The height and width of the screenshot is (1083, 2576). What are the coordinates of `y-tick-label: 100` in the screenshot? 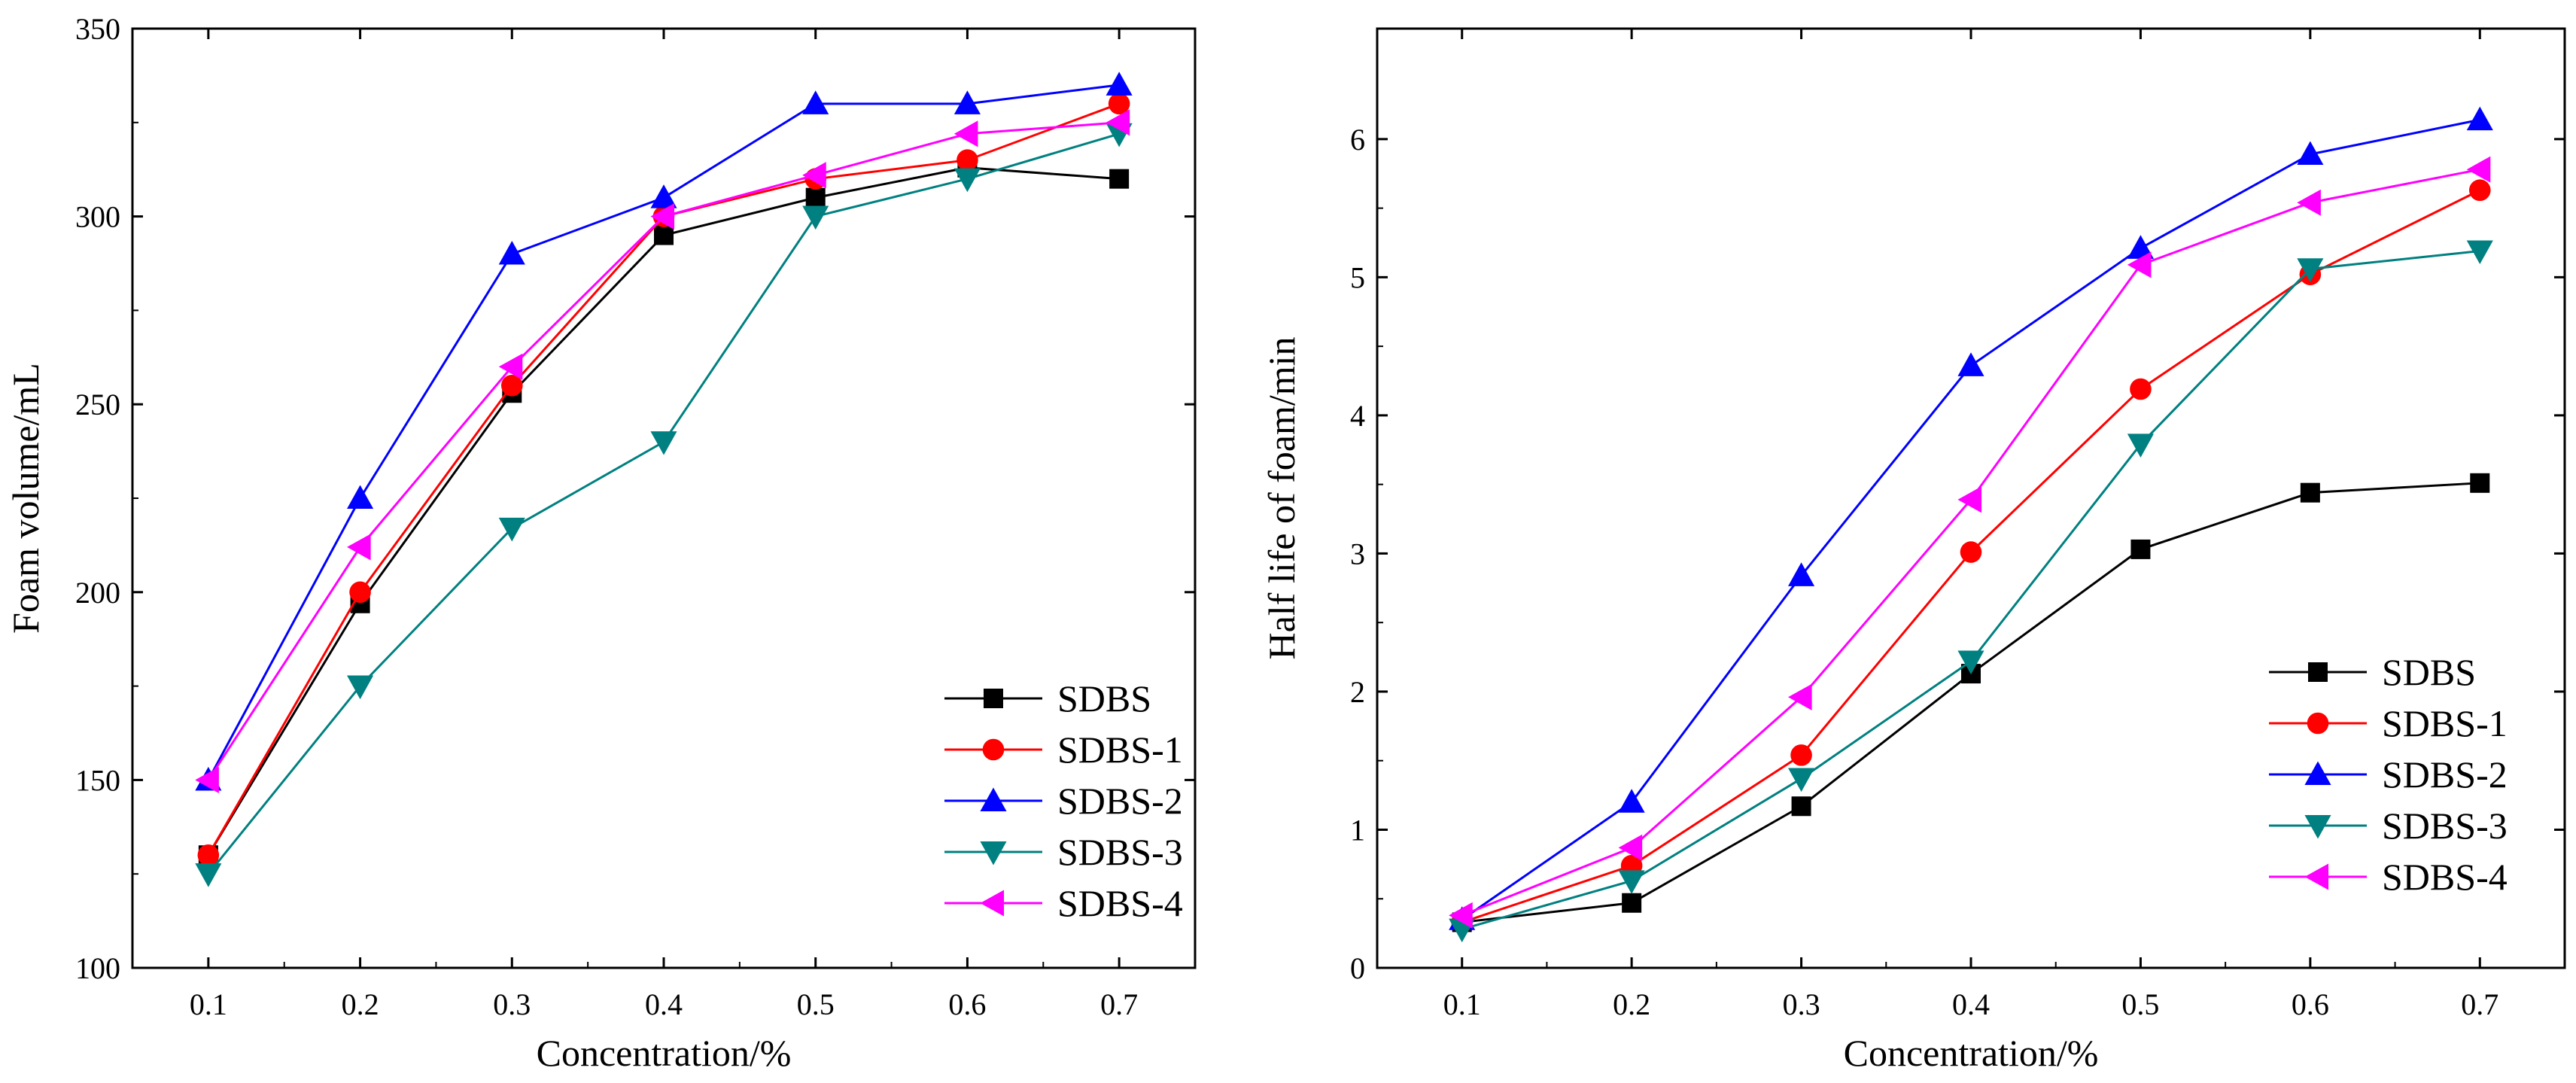 It's located at (97, 968).